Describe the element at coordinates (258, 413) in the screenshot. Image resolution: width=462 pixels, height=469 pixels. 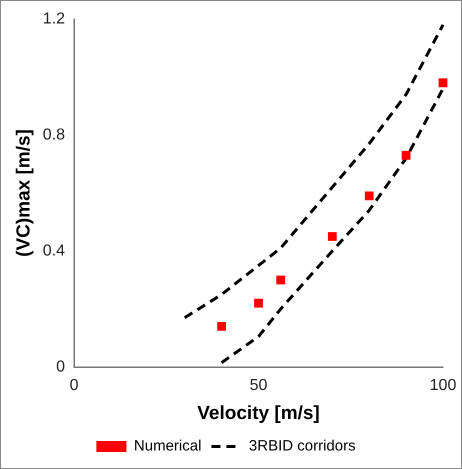
I see `x-axis-title: Velocity [m/s]` at that location.